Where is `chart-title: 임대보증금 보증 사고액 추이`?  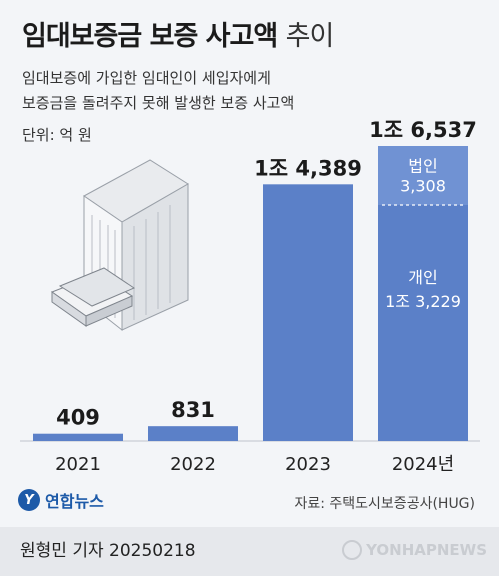
chart-title: 임대보증금 보증 사고액 추이 is located at coordinates (178, 33).